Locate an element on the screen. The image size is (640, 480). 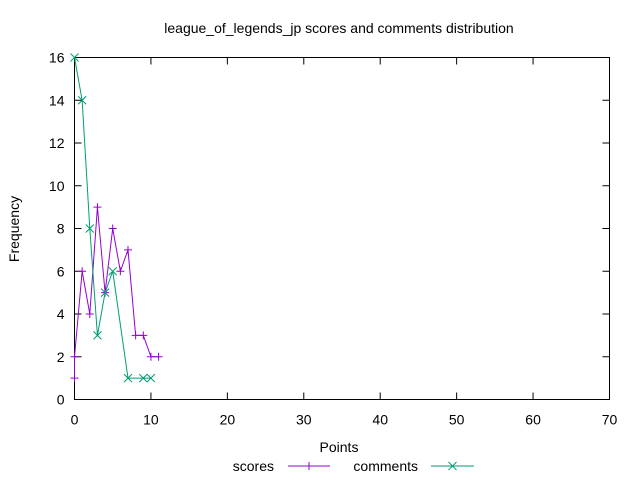
y-tick-label: 10 is located at coordinates (57, 186).